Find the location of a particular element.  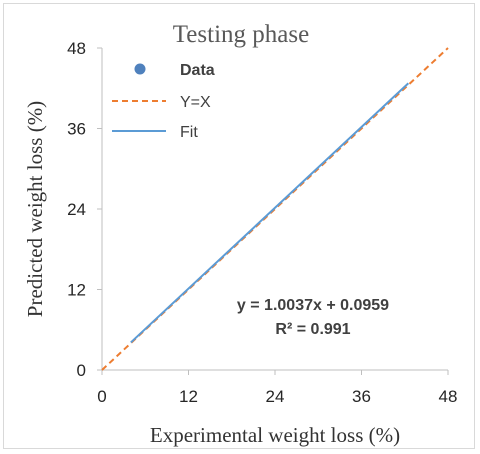

x-tick-label: 36 is located at coordinates (361, 396).